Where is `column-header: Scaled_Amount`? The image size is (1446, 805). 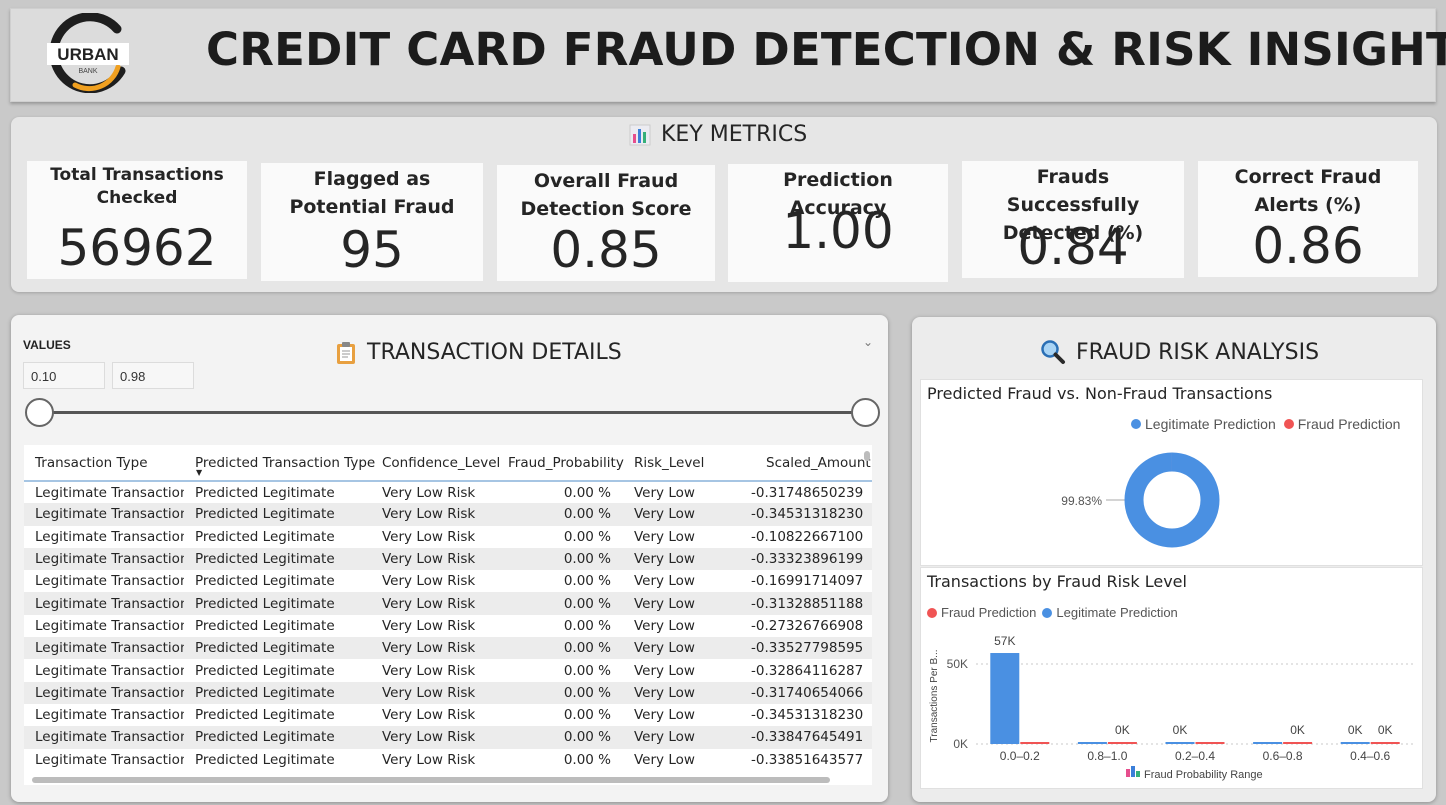
column-header: Scaled_Amount is located at coordinates (806, 463).